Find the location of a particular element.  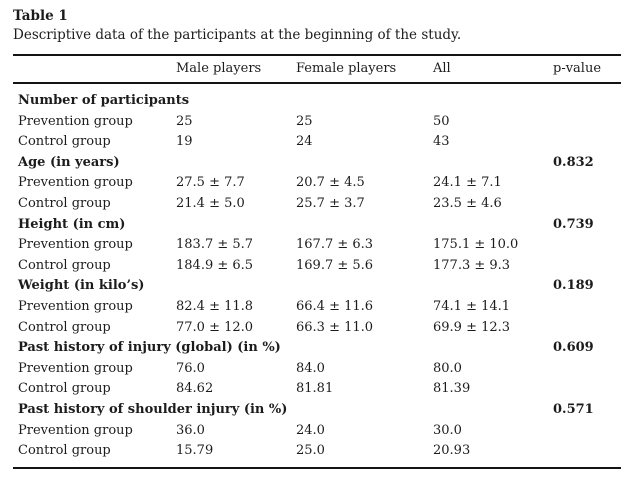

cell-male: 36.0 is located at coordinates (190, 430).